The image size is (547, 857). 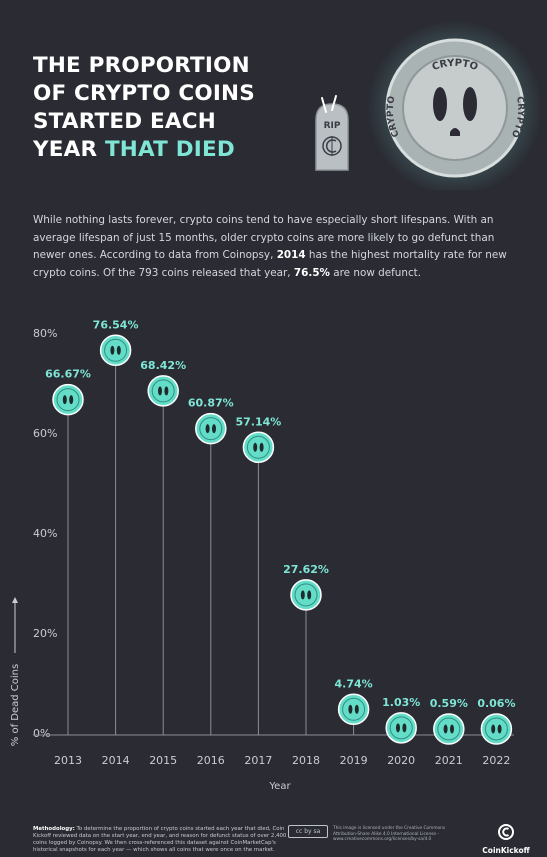 What do you see at coordinates (332, 133) in the screenshot?
I see `tombstone: RIP` at bounding box center [332, 133].